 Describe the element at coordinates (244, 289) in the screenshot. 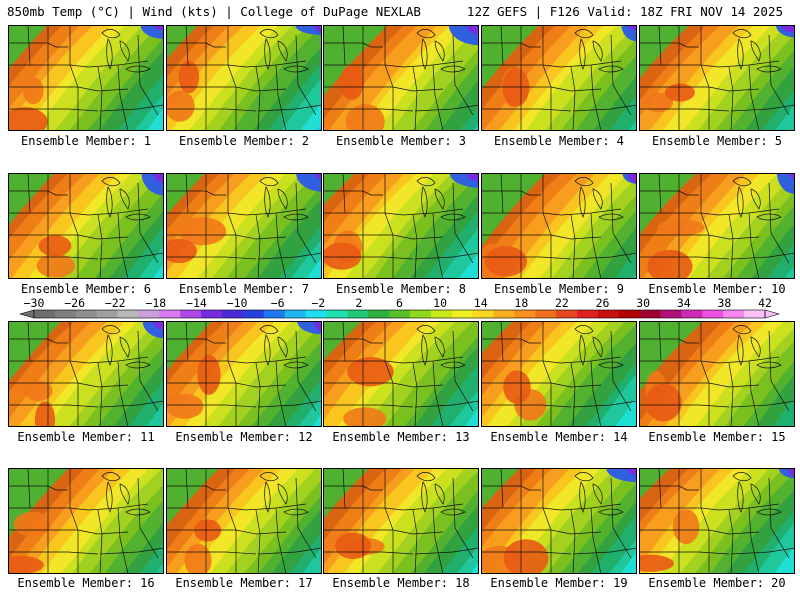

I see `ensemble-member-label: Ensemble Member: 7` at that location.